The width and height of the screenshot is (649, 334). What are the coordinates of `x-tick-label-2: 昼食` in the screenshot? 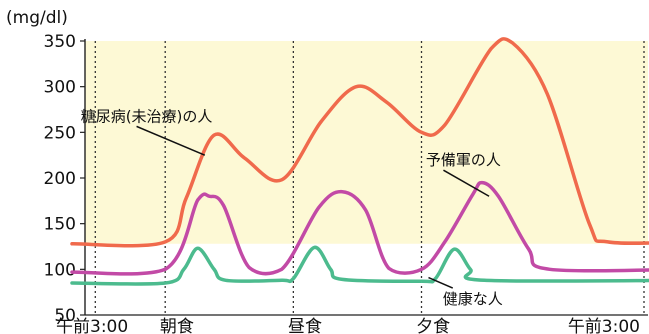 It's located at (305, 325).